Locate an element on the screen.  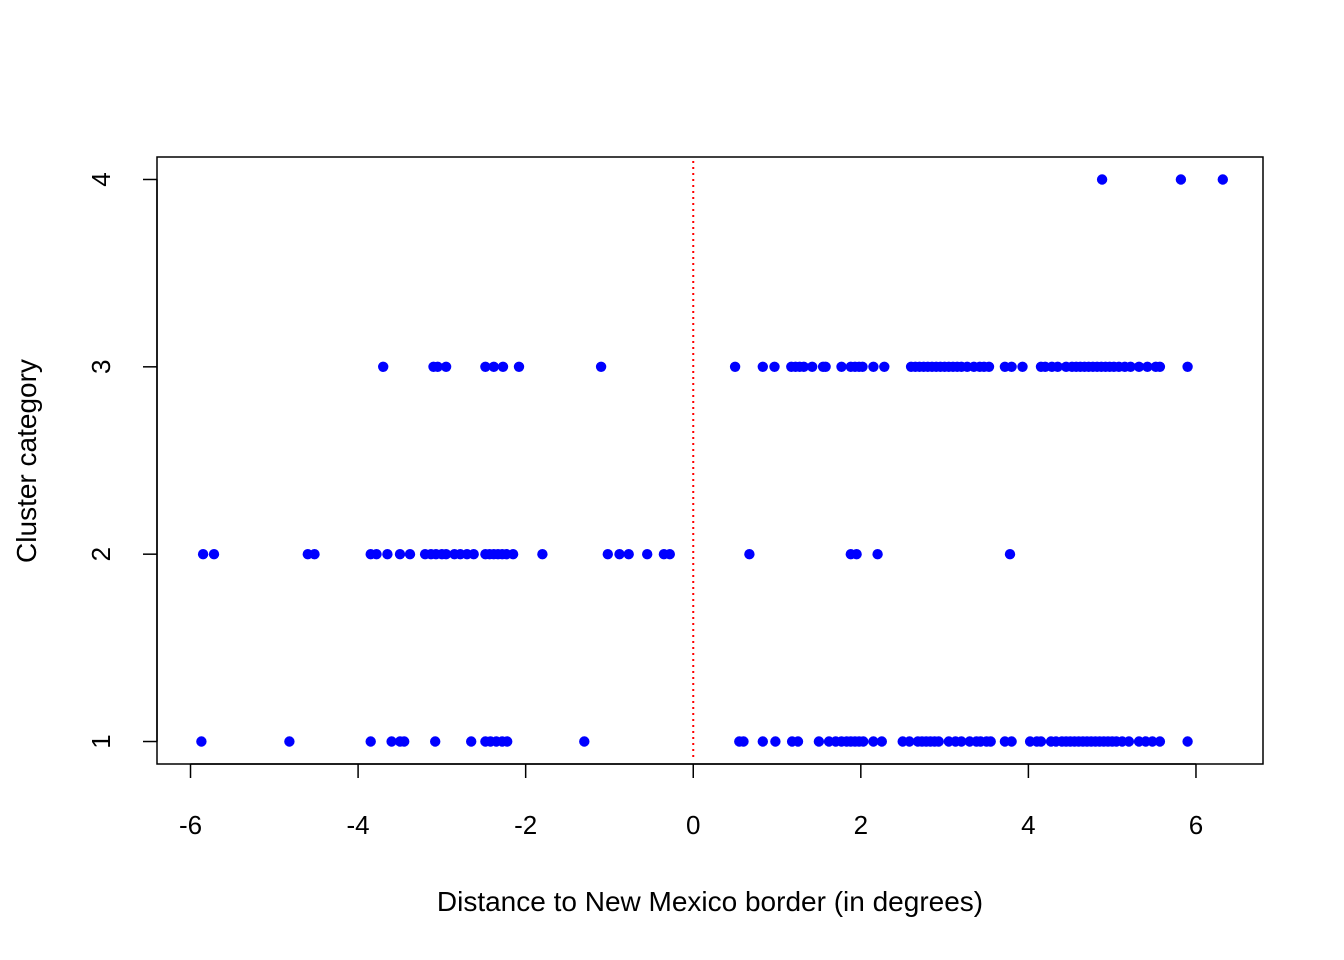
x-tick-label: 6 is located at coordinates (1196, 825).